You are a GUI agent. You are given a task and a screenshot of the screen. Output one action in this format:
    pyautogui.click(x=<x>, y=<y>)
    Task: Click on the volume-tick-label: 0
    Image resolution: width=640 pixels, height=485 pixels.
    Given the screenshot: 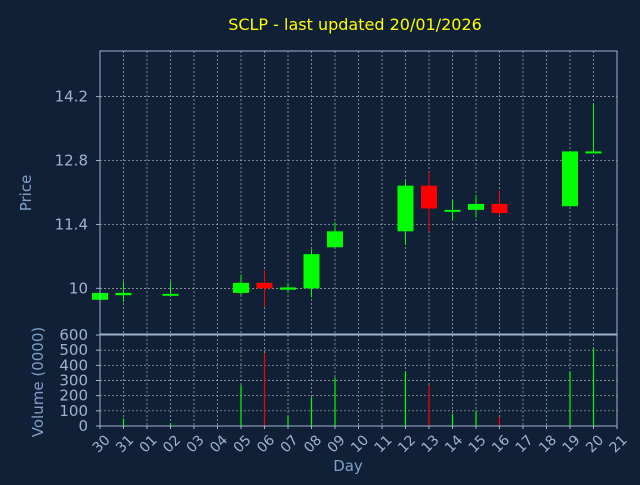 What is the action you would take?
    pyautogui.click(x=83, y=426)
    